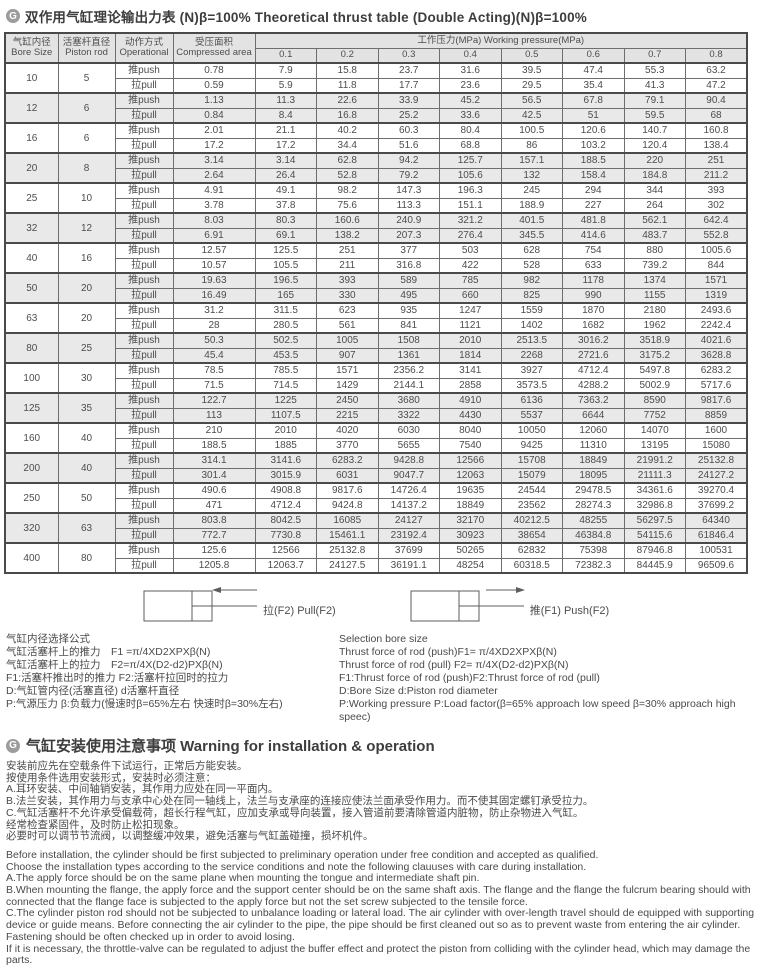  What do you see at coordinates (144, 48) in the screenshot?
I see `col-header-operational: 动作方式 Operational` at bounding box center [144, 48].